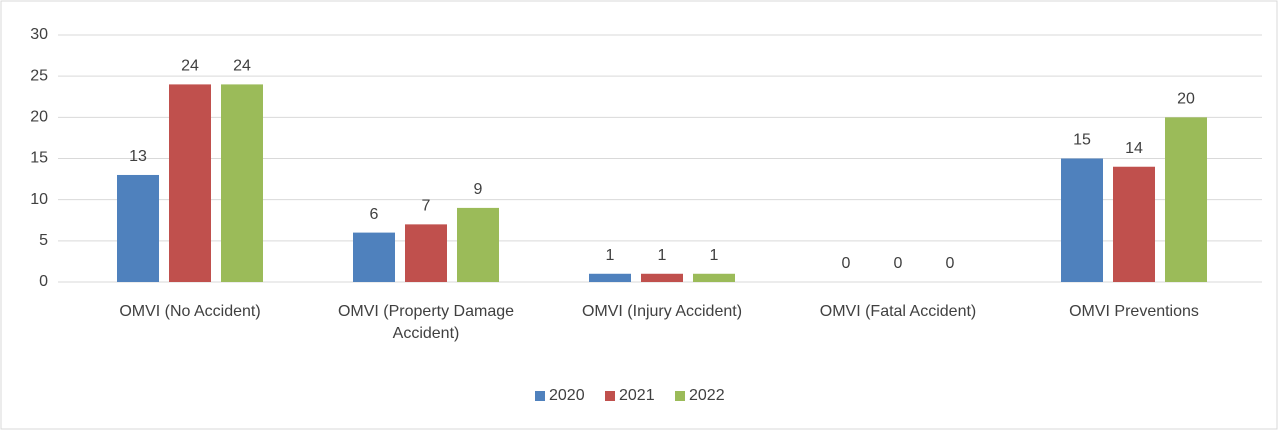 The height and width of the screenshot is (432, 1280). Describe the element at coordinates (190, 311) in the screenshot. I see `x-tick-label: OMVI (No Accident)` at that location.